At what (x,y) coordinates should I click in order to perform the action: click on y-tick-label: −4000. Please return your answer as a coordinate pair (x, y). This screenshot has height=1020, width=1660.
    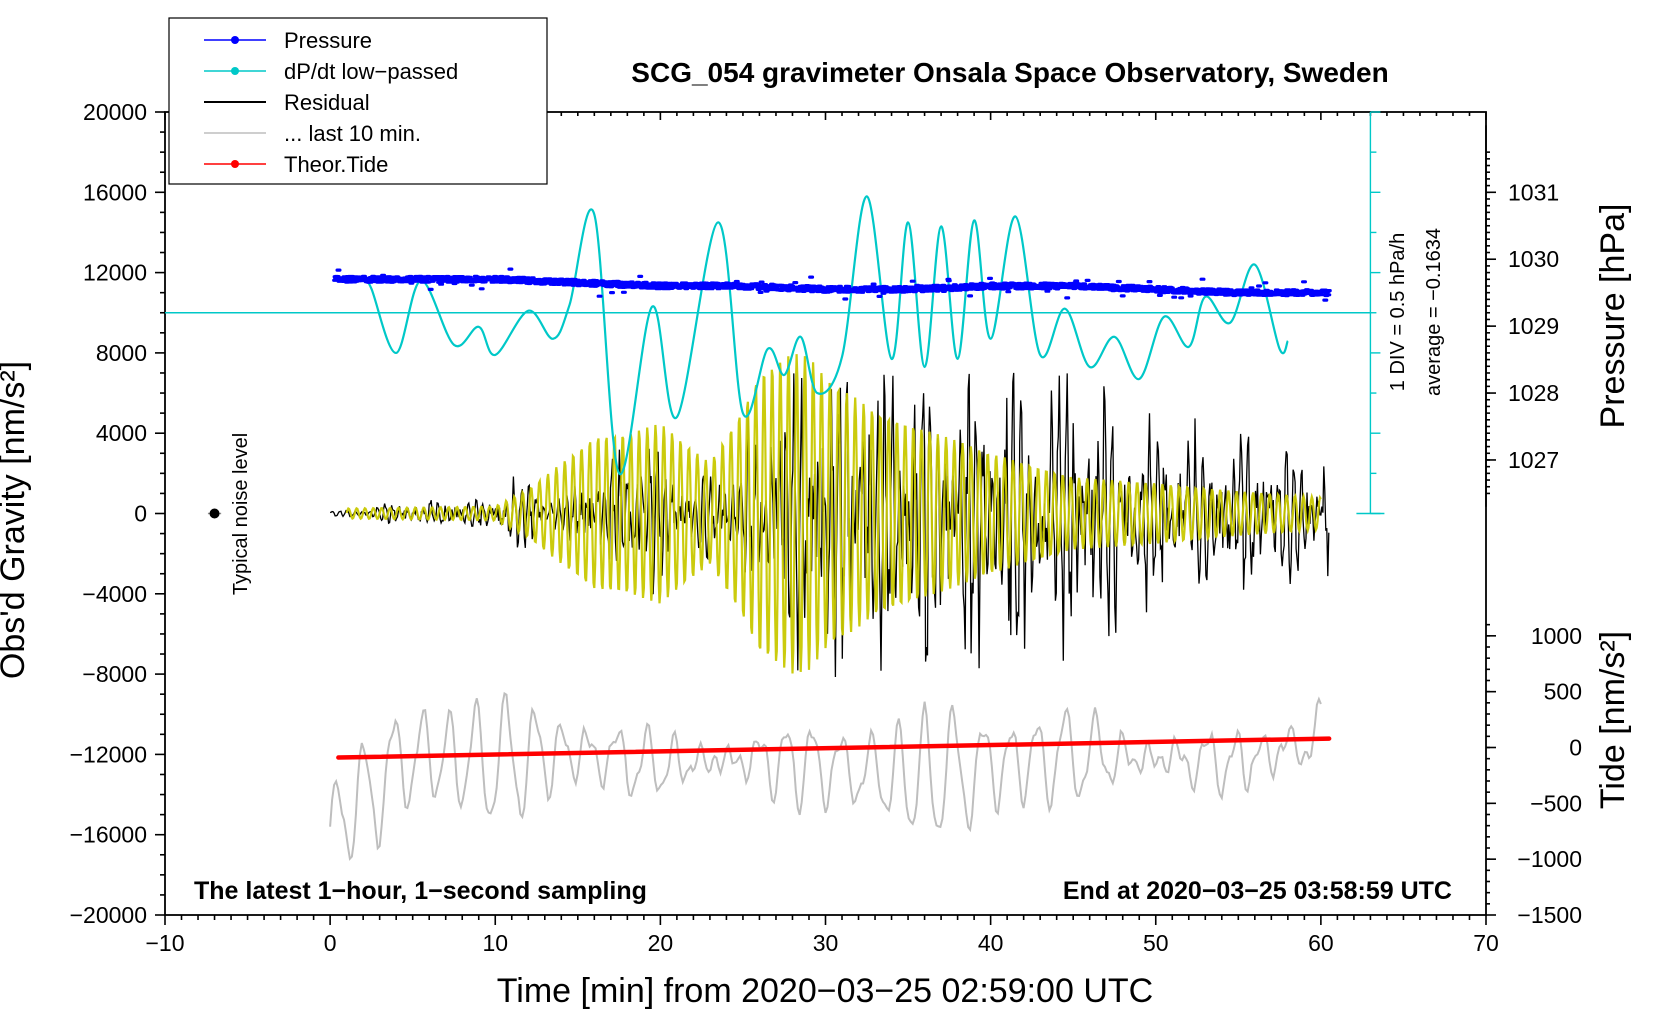
    Looking at the image, I should click on (114, 594).